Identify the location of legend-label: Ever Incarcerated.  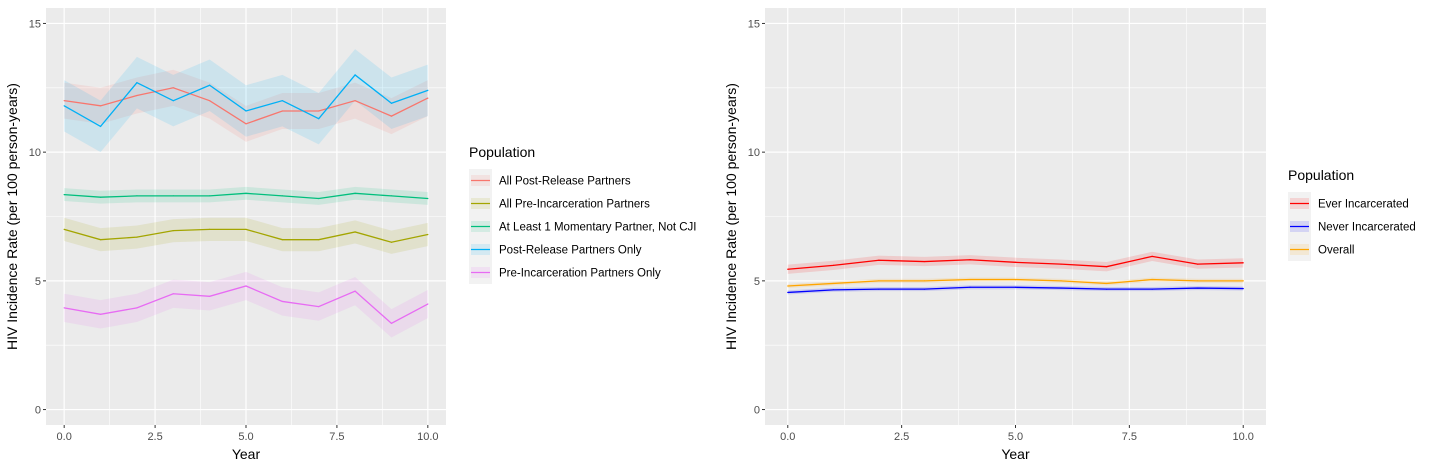
(1363, 205).